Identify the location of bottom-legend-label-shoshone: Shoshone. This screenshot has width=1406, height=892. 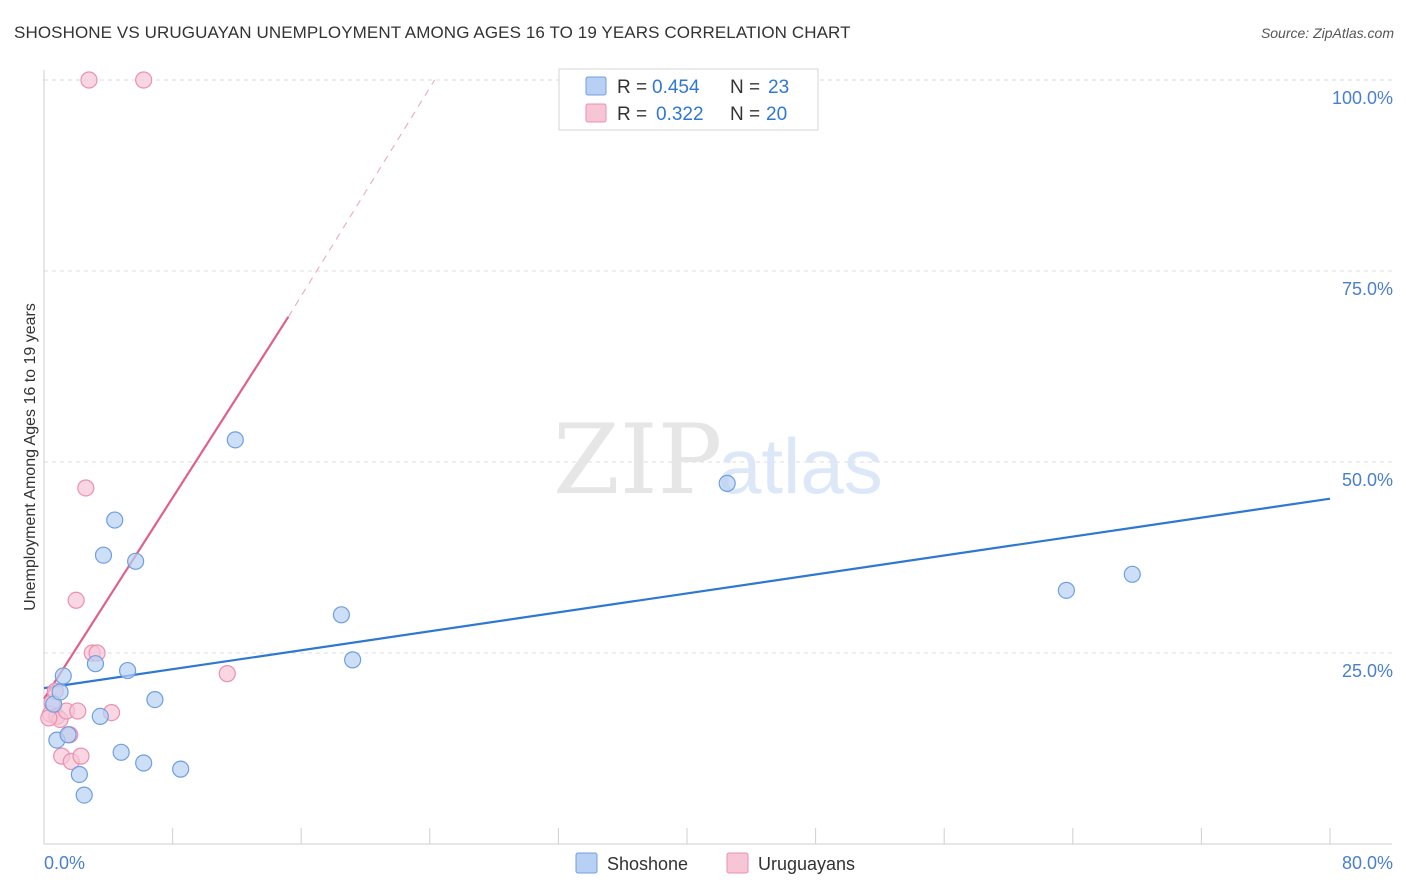
(647, 864).